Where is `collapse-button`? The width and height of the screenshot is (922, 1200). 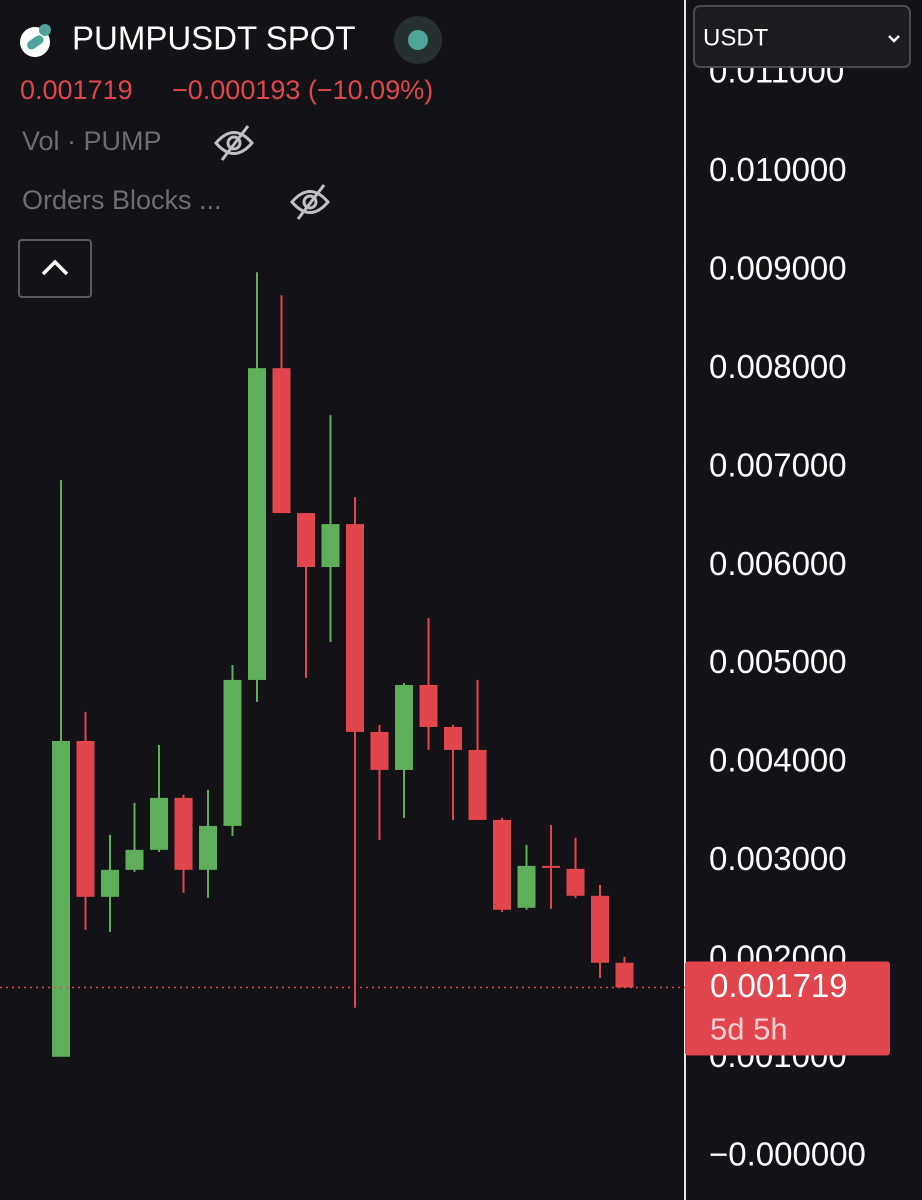
collapse-button is located at coordinates (55, 268).